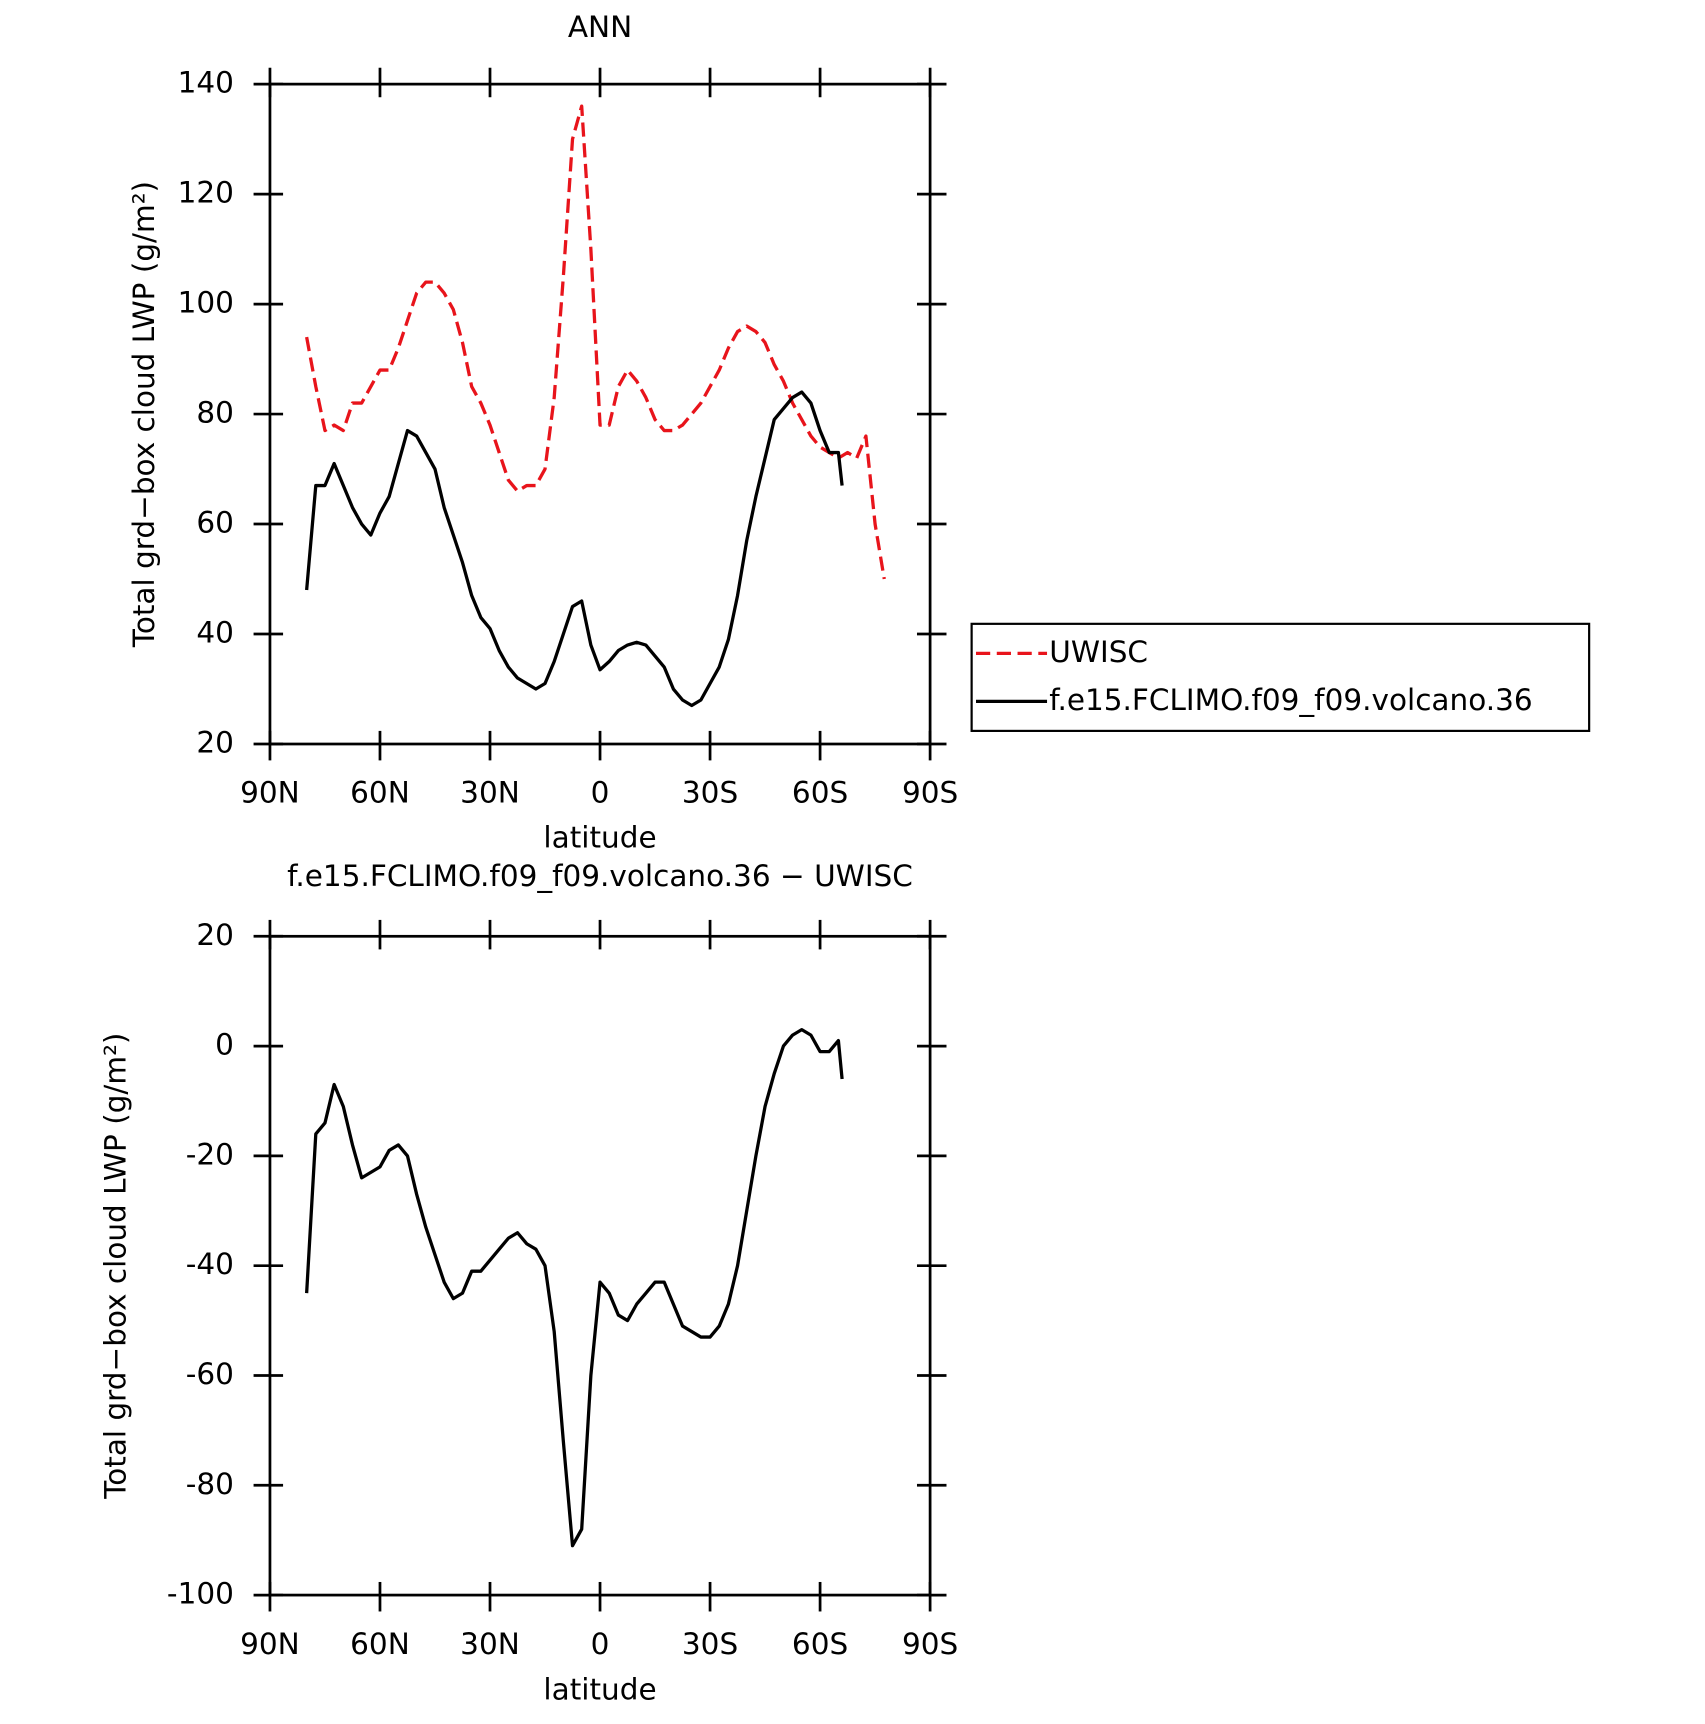  What do you see at coordinates (210, 1154) in the screenshot?
I see `y-tick-label: -20` at bounding box center [210, 1154].